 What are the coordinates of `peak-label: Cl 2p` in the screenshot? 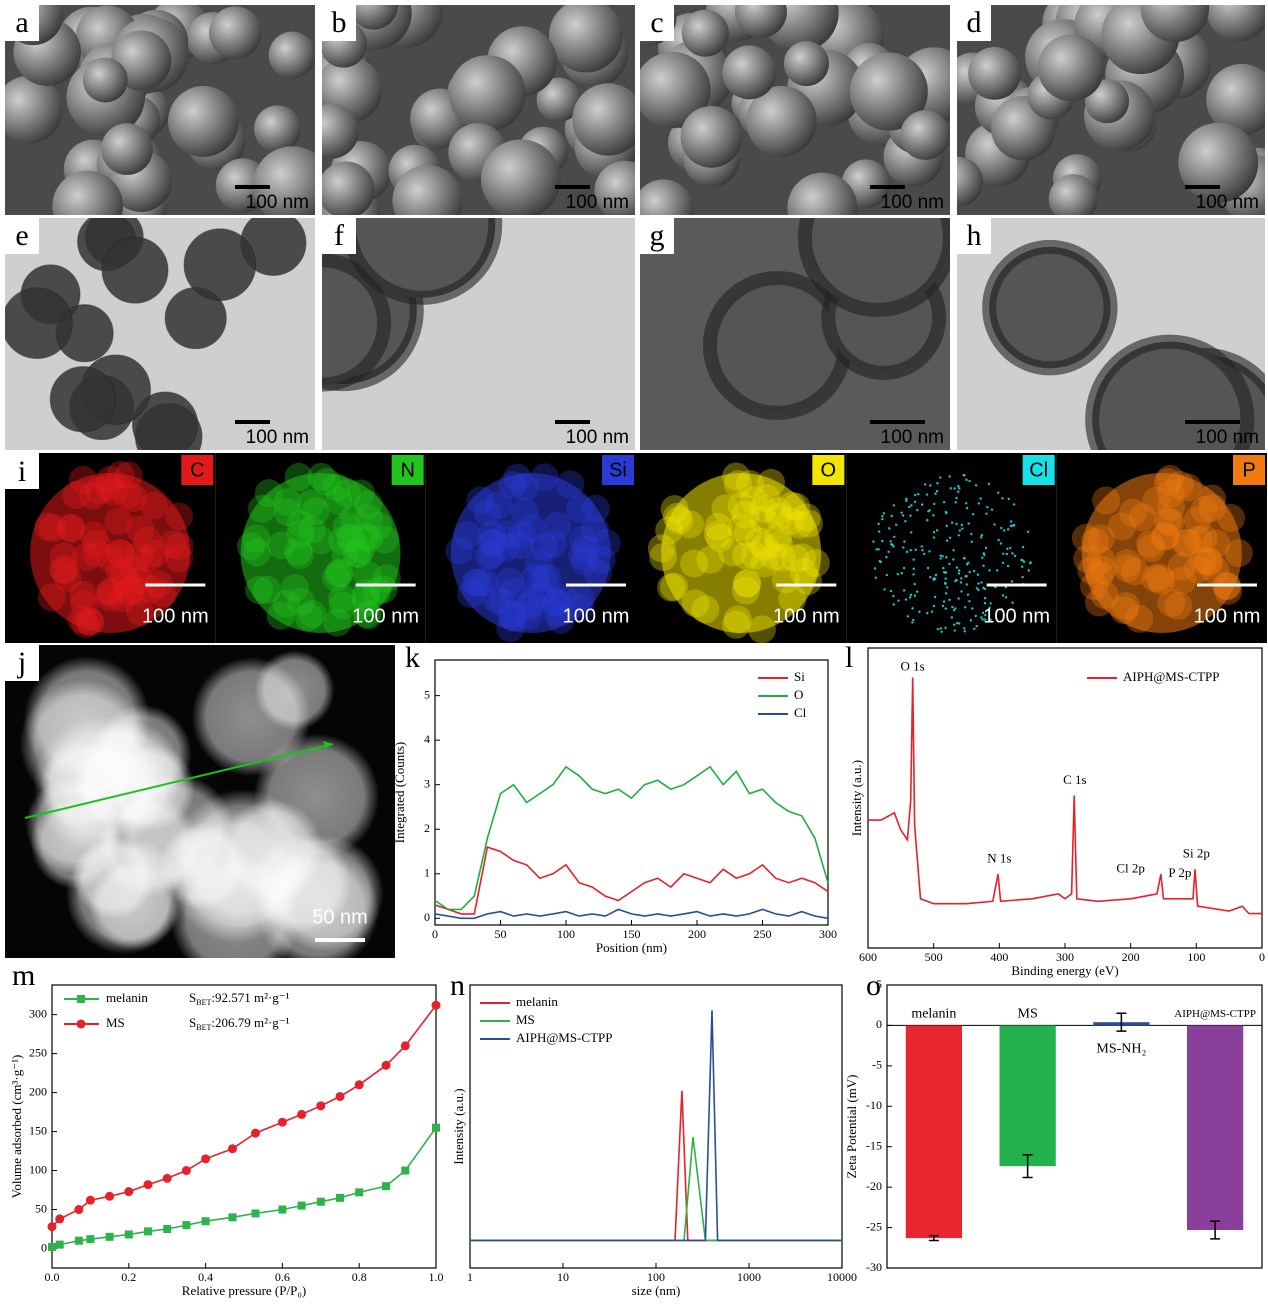 It's located at (1130, 867).